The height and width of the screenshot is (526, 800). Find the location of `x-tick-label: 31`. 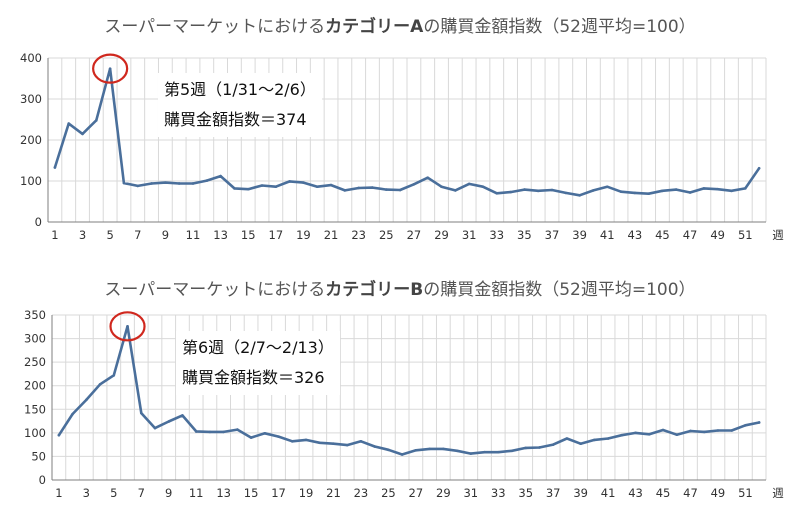

x-tick-label: 31 is located at coordinates (469, 235).